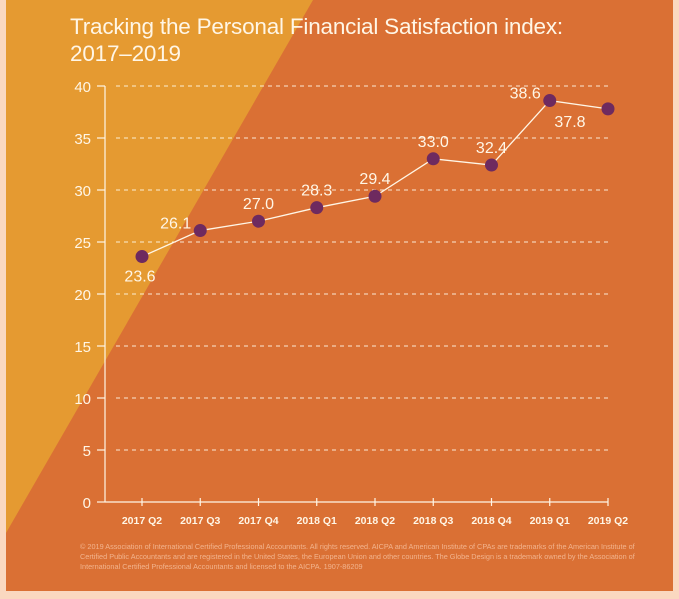 The height and width of the screenshot is (599, 679). What do you see at coordinates (433, 521) in the screenshot?
I see `x-tick-label: 2018 Q3` at bounding box center [433, 521].